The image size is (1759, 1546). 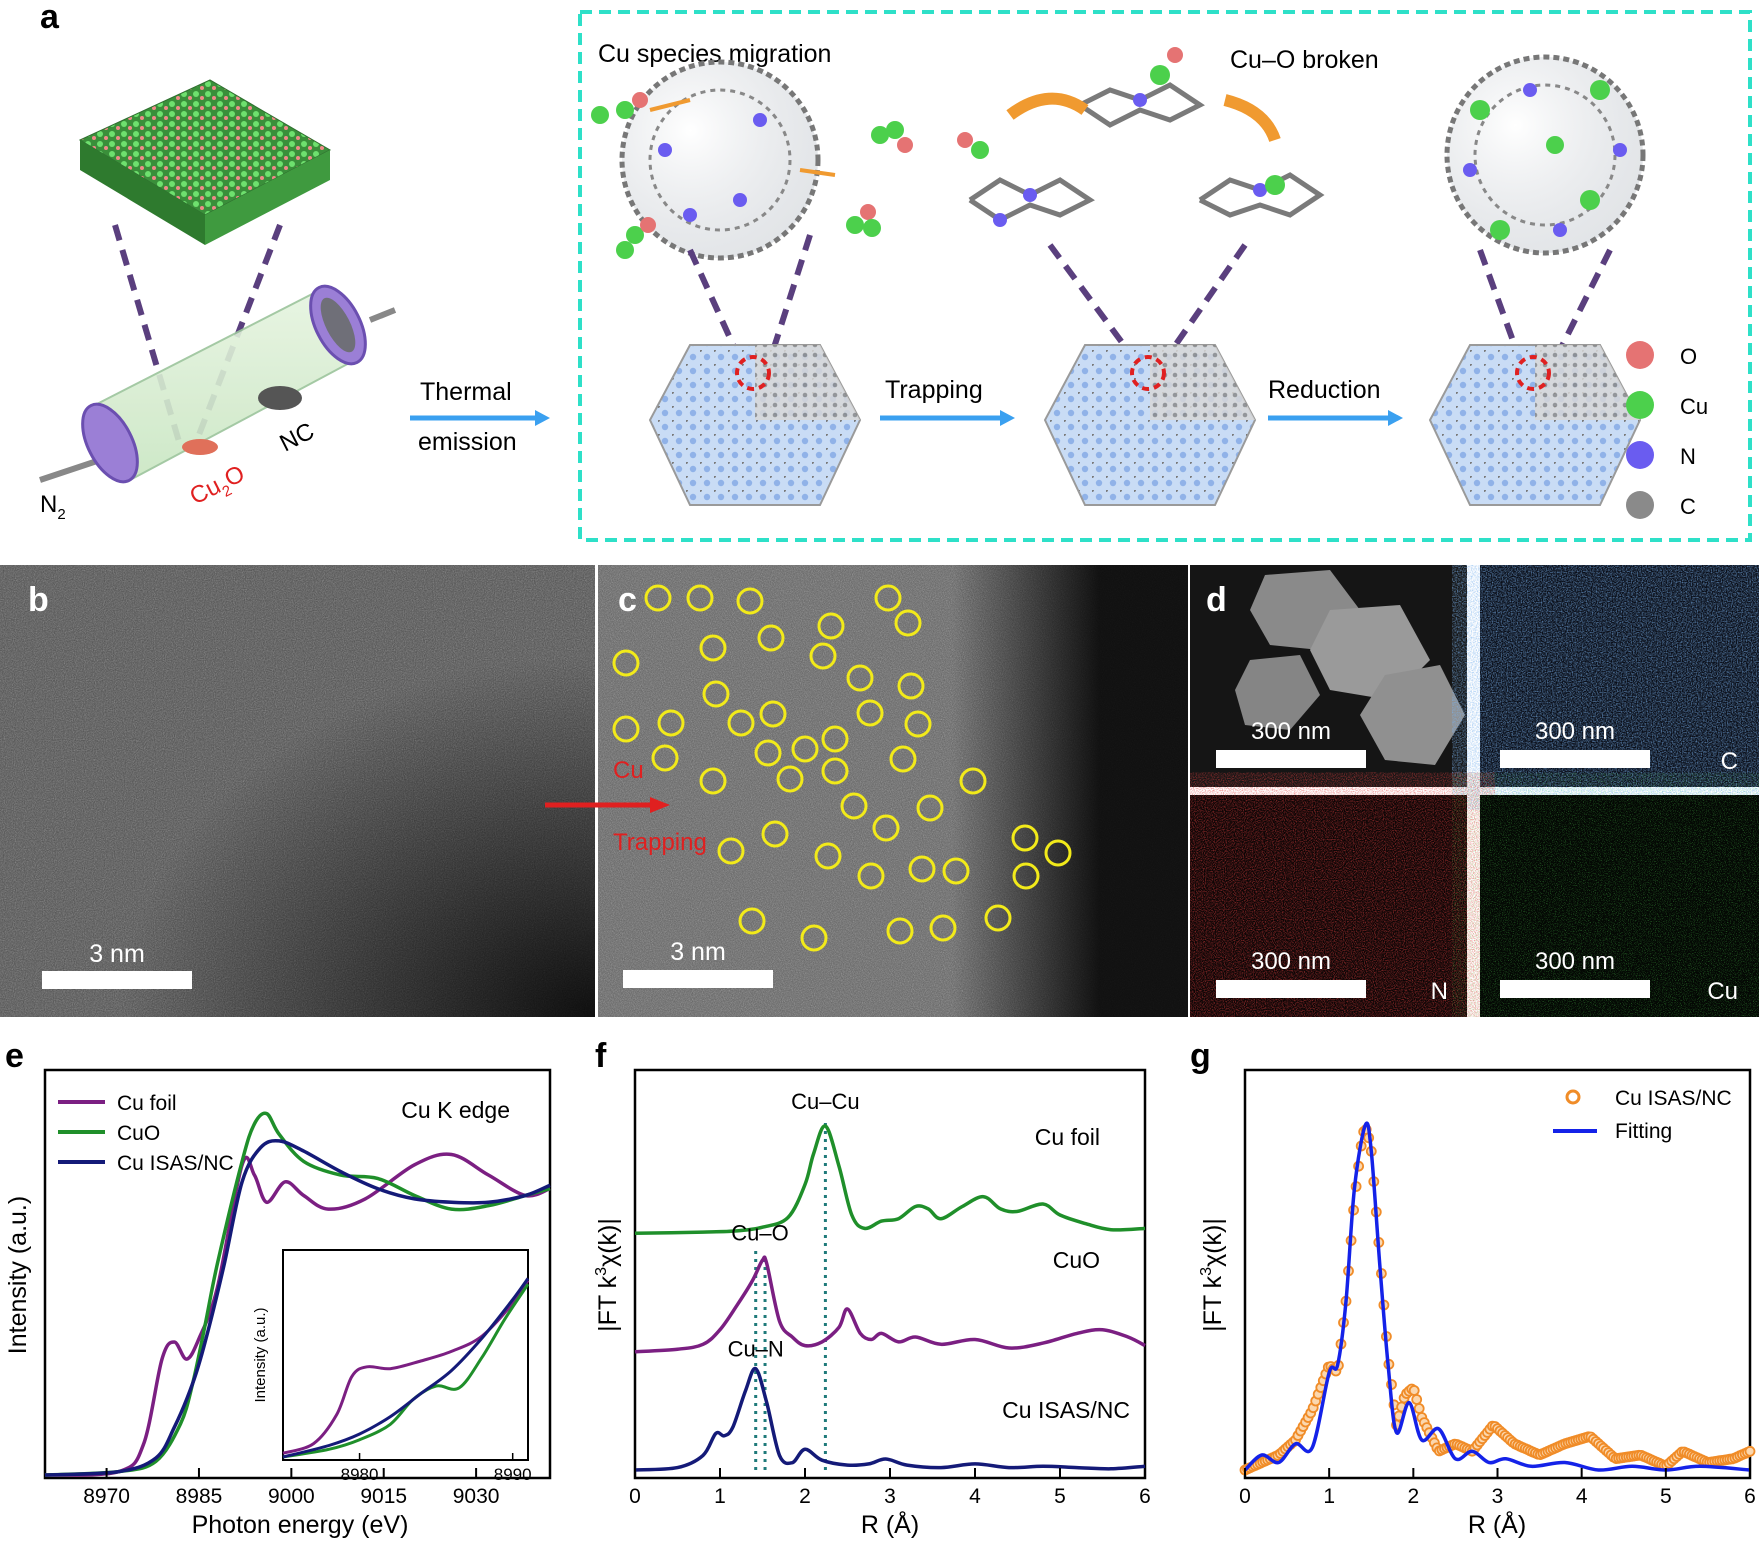 What do you see at coordinates (1688, 456) in the screenshot?
I see `legend-label: N` at bounding box center [1688, 456].